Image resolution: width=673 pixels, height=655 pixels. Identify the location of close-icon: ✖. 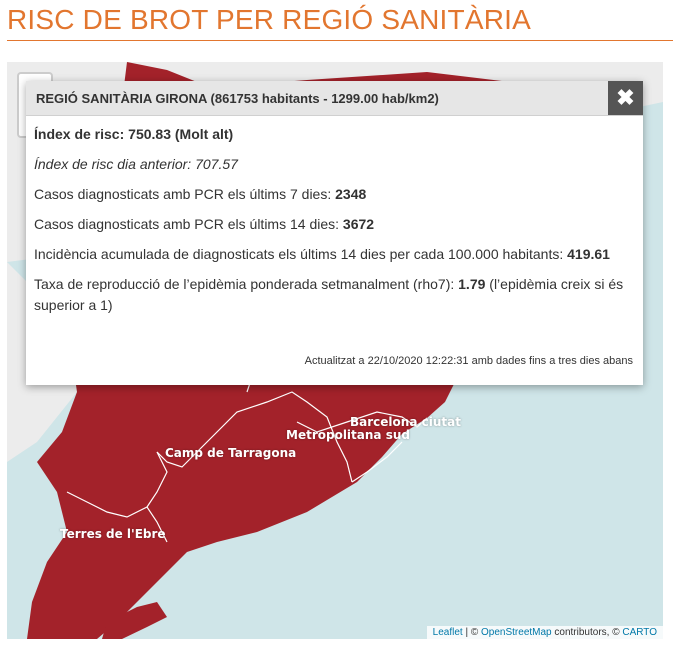
(625, 98).